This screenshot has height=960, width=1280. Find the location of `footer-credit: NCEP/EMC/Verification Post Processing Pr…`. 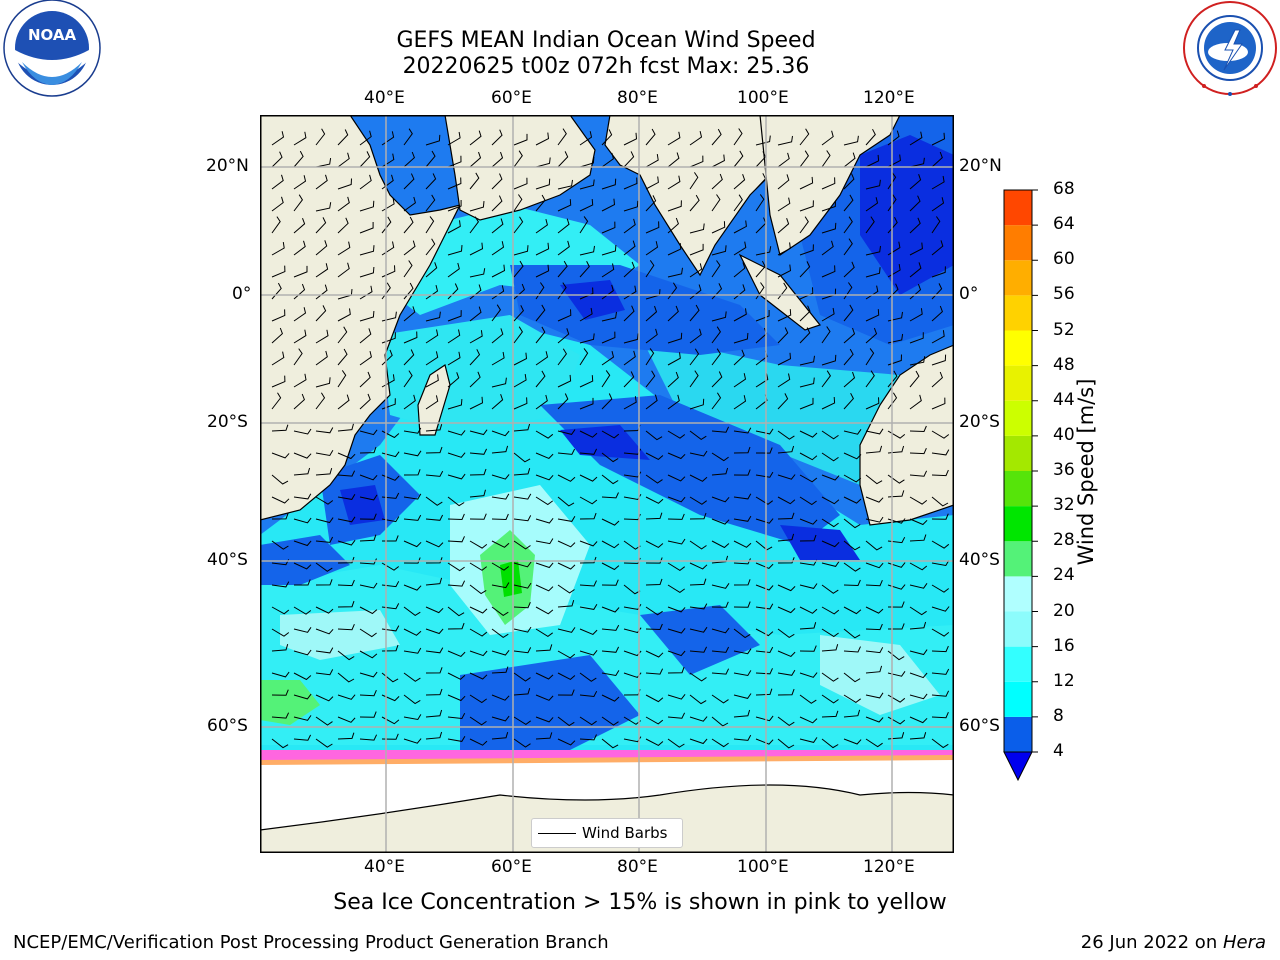

footer-credit: NCEP/EMC/Verification Post Processing Pr… is located at coordinates (311, 942).